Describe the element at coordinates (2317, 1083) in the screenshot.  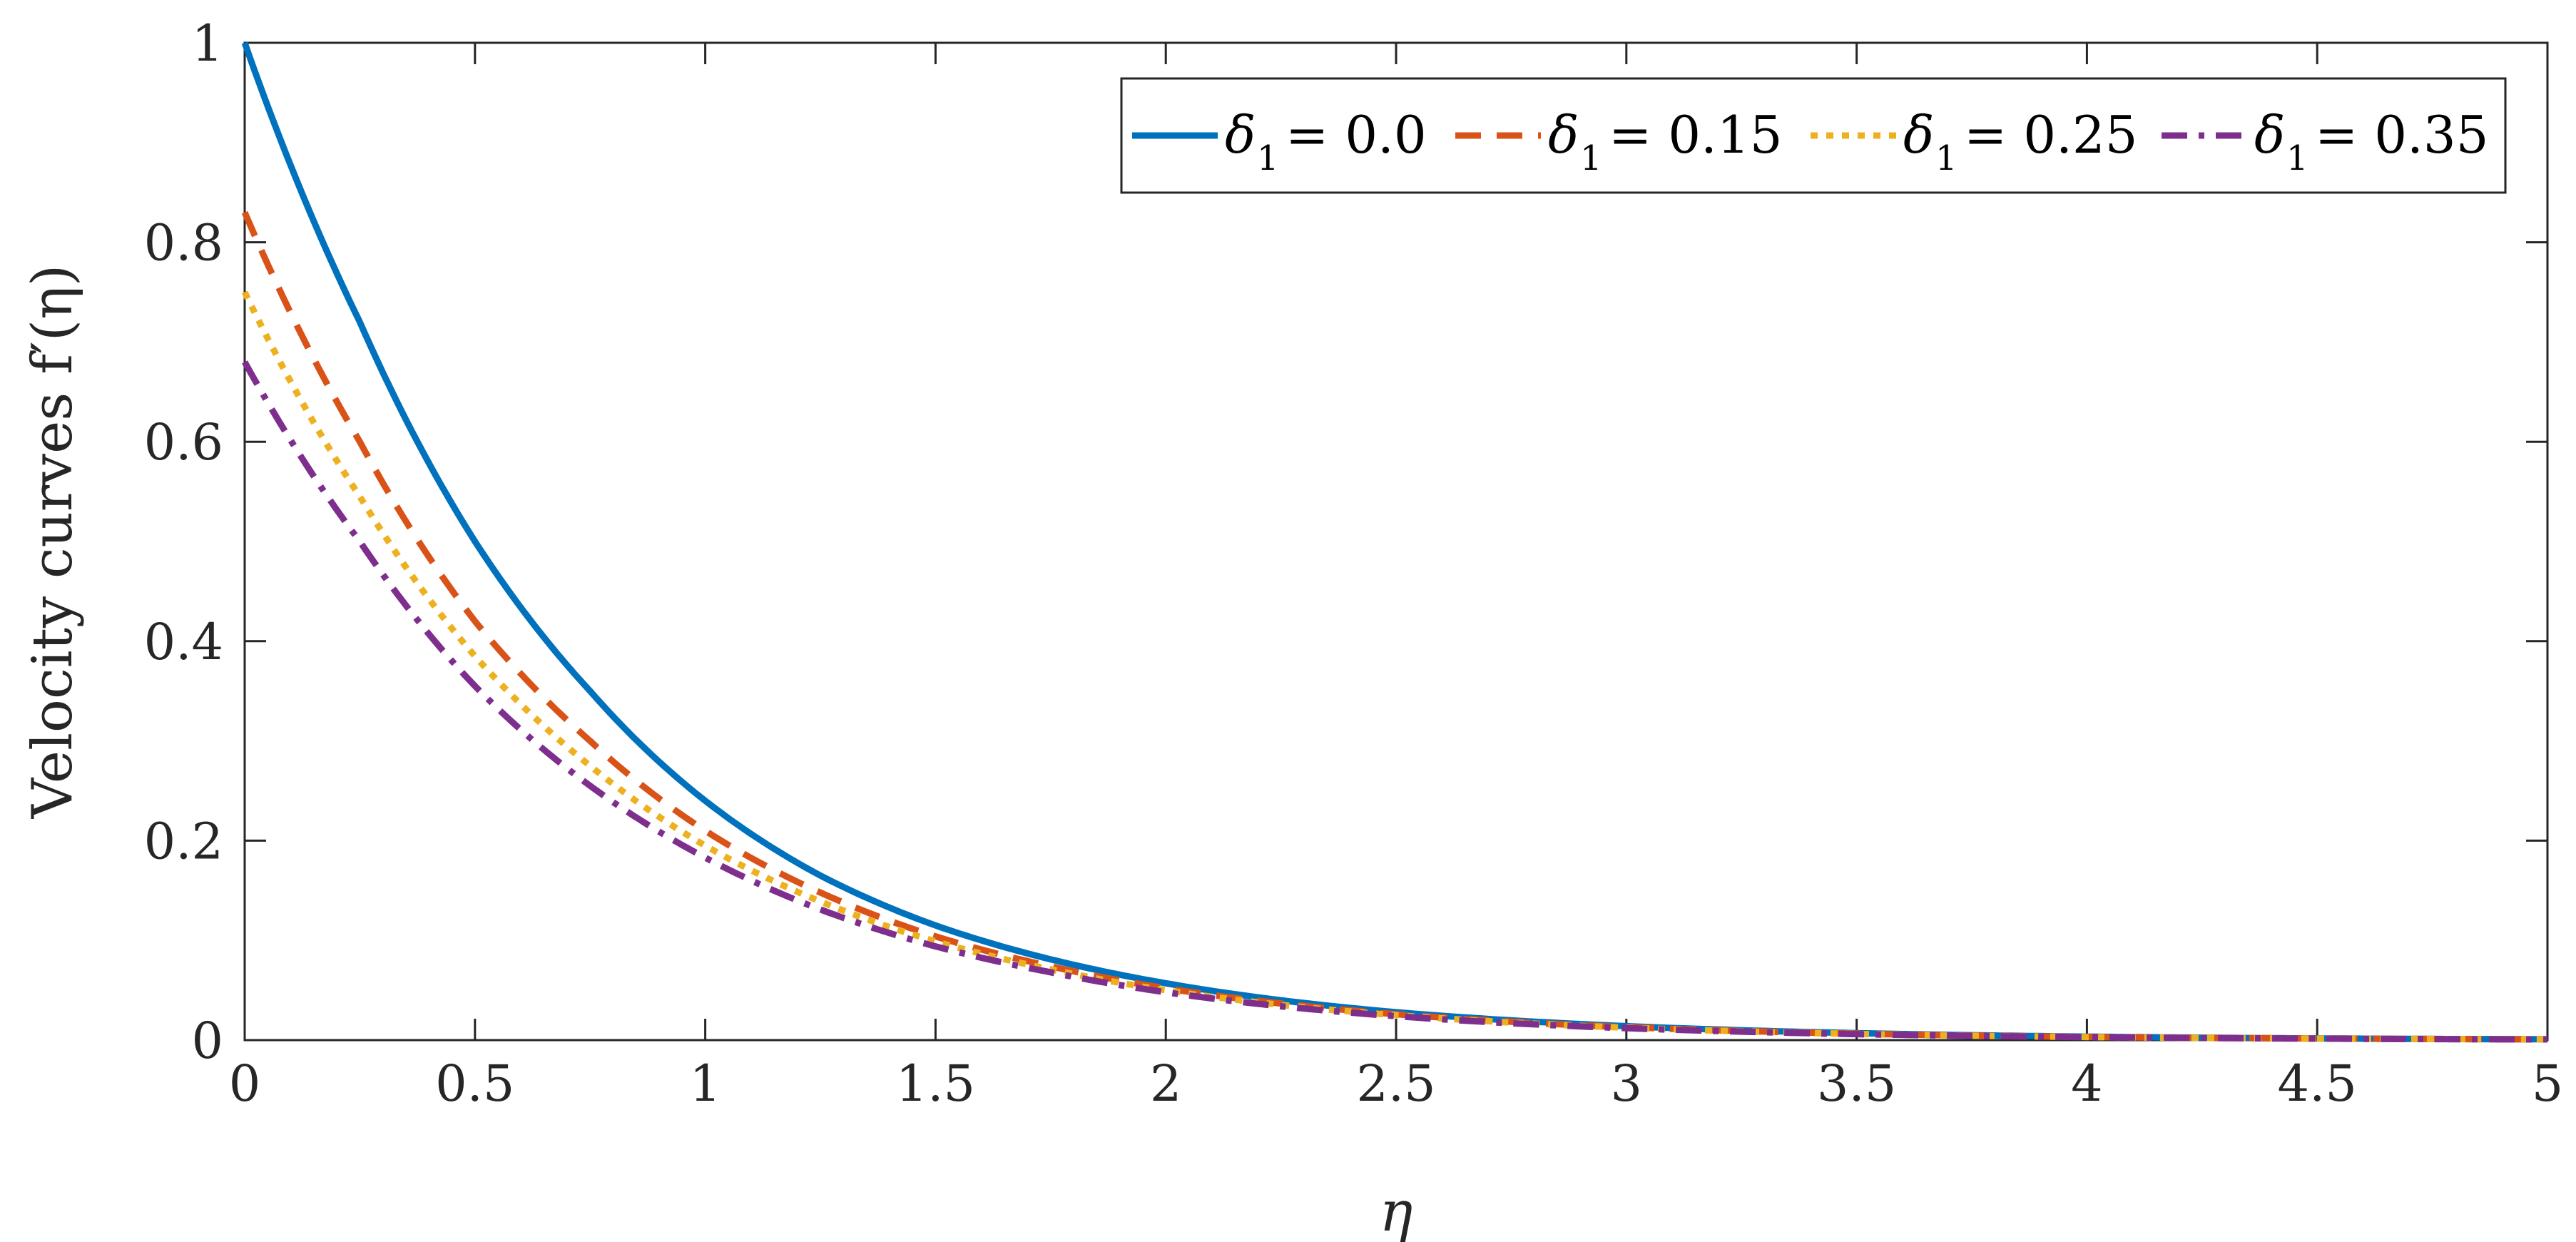
I see `x-tick-label: 4.5` at that location.